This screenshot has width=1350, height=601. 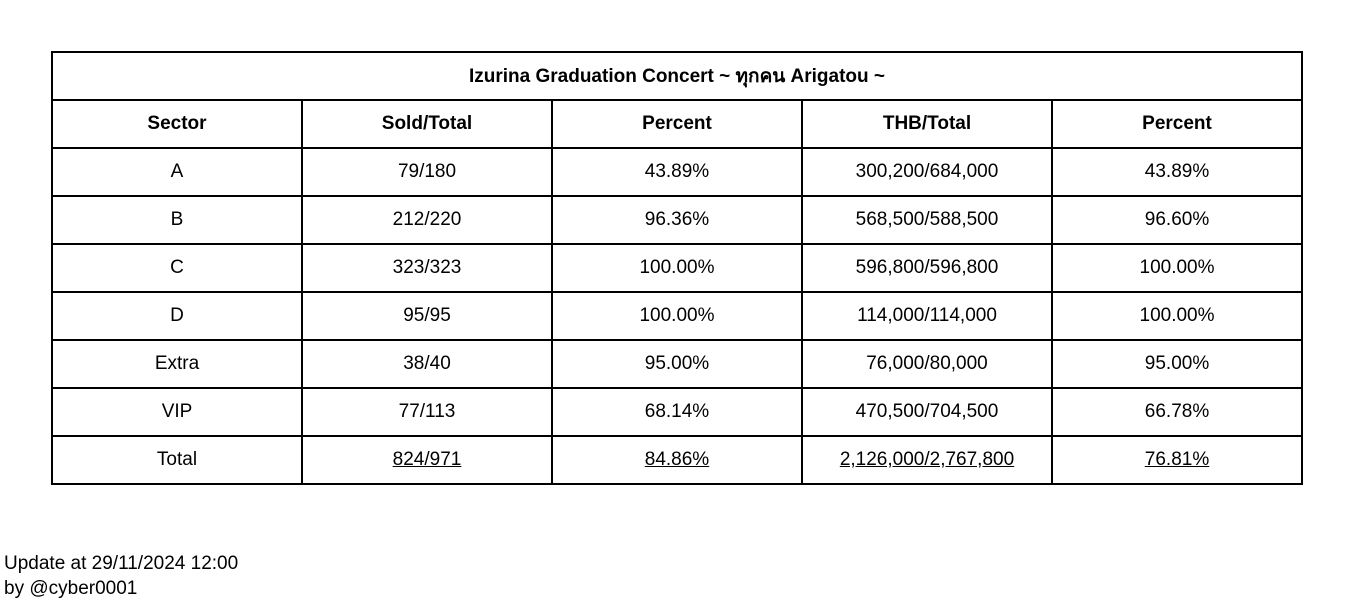 I want to click on table-row: VIP 77/113 68.14% 470,500/704,500 66.78%, so click(x=677, y=412).